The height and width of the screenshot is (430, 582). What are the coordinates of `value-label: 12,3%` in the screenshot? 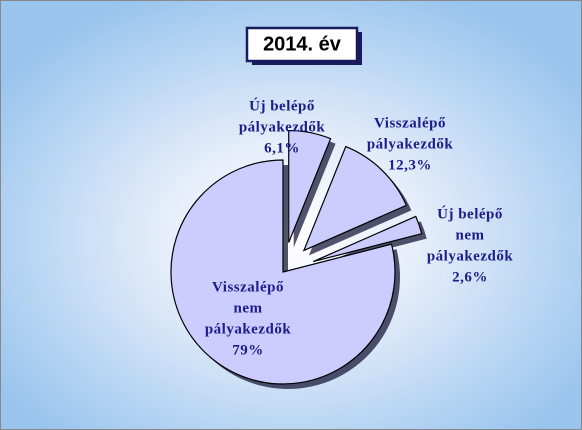 It's located at (410, 165).